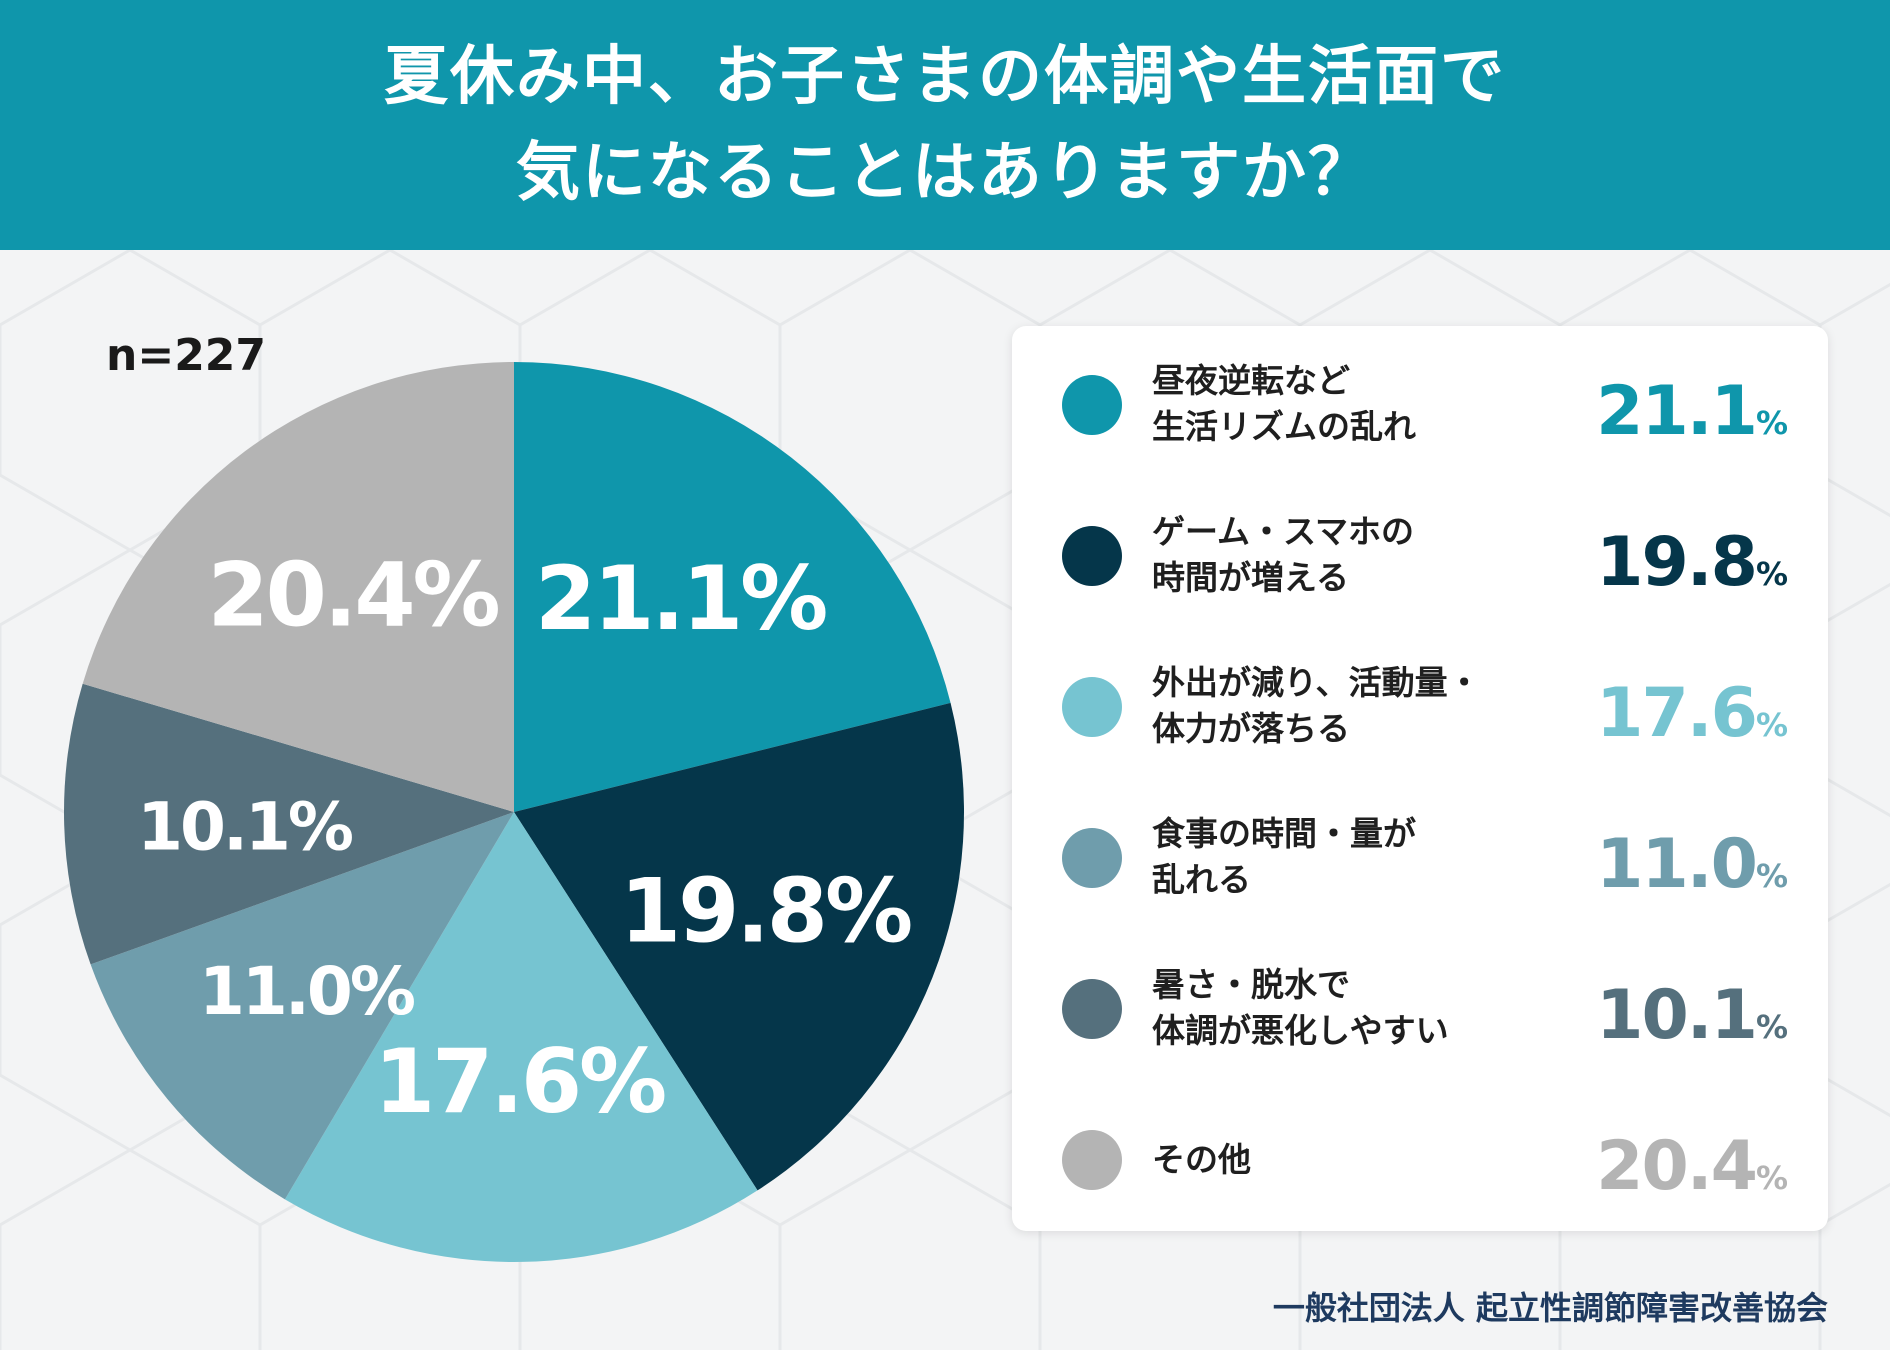 Image resolution: width=1890 pixels, height=1350 pixels. I want to click on pie-slice-label-5: 10.1%, so click(245, 827).